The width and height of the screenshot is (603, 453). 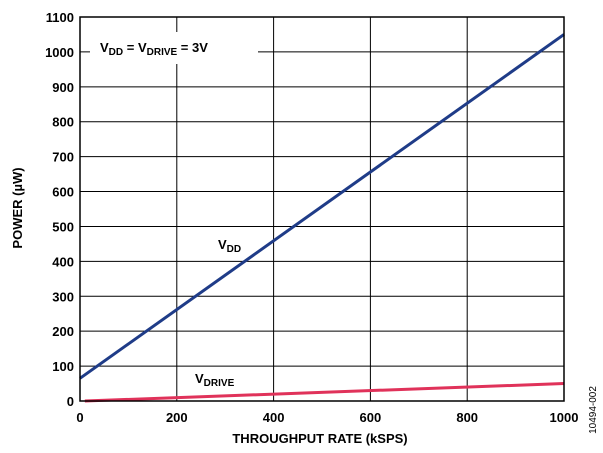 What do you see at coordinates (116, 52) in the screenshot?
I see `condition-sub-dd: DD` at bounding box center [116, 52].